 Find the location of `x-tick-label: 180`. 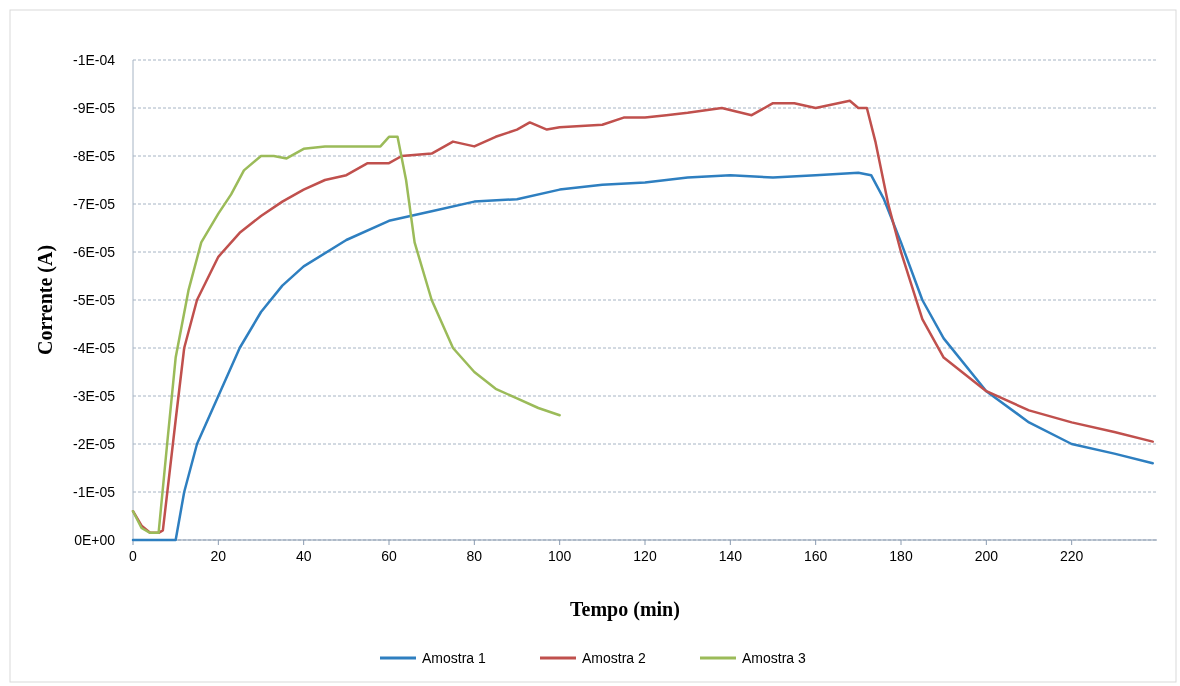

x-tick-label: 180 is located at coordinates (901, 556).